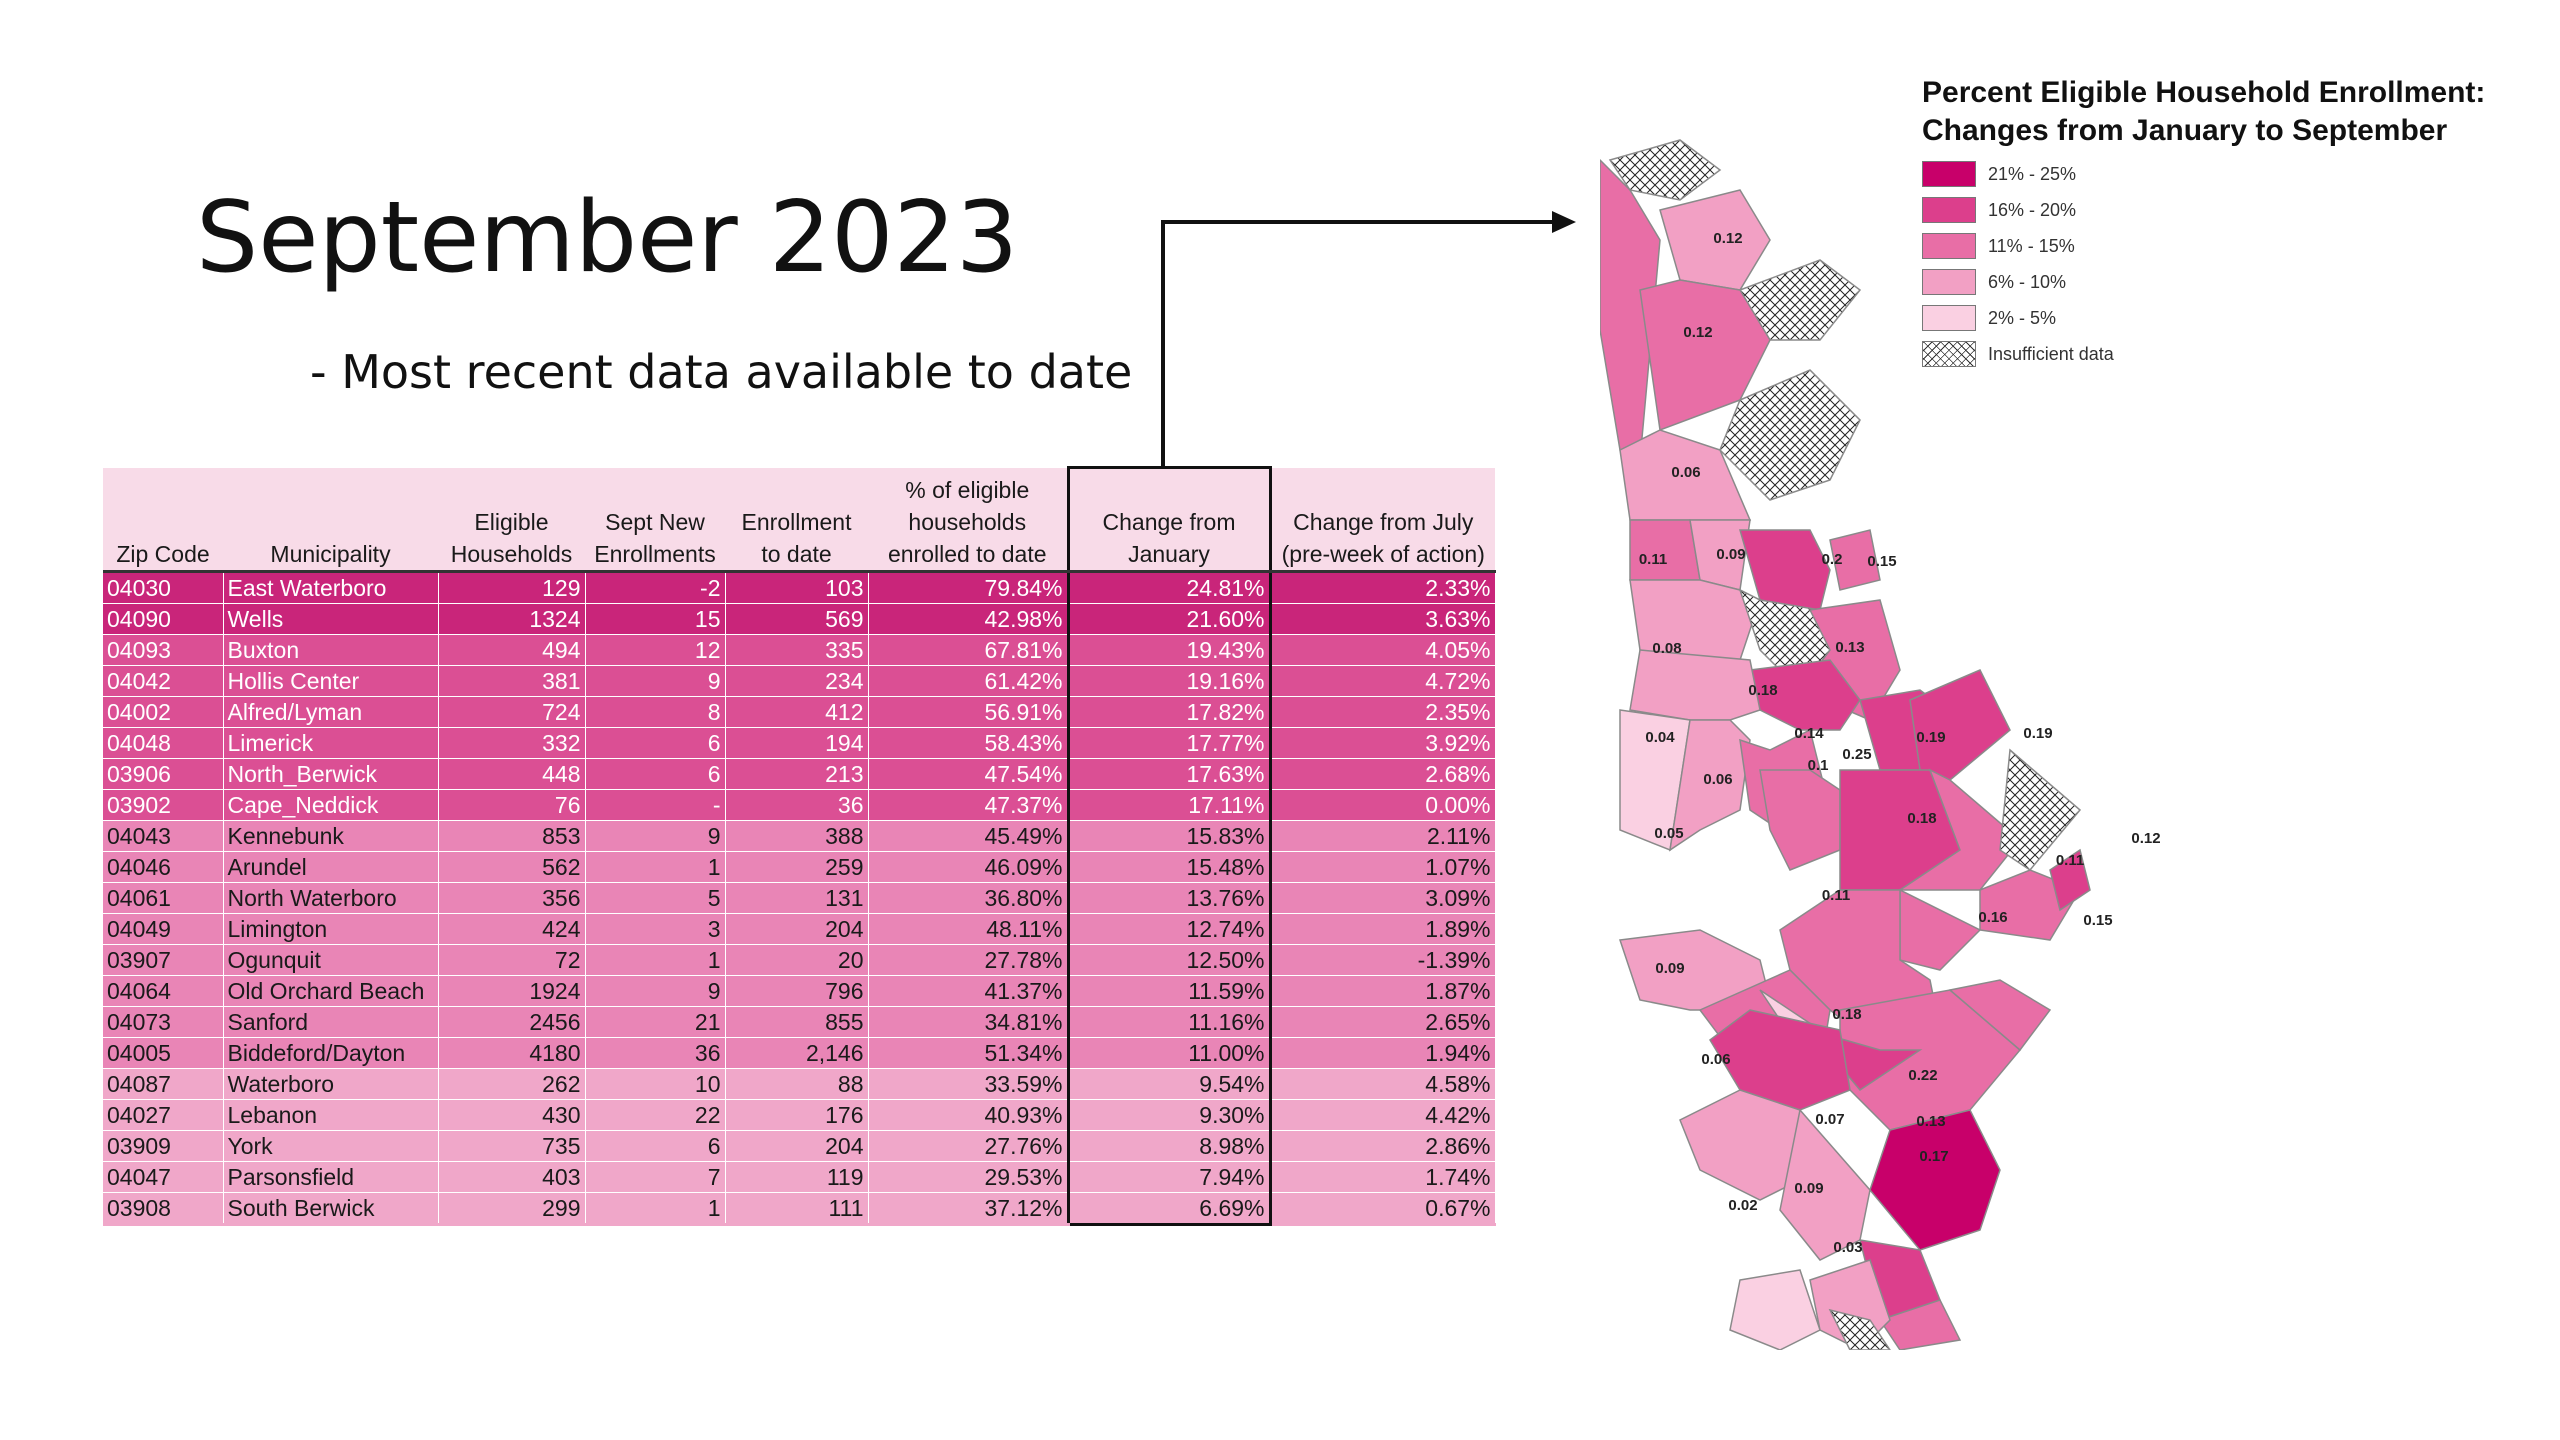 The height and width of the screenshot is (1440, 2560). Describe the element at coordinates (968, 929) in the screenshot. I see `cell-pct: 48.11%` at that location.